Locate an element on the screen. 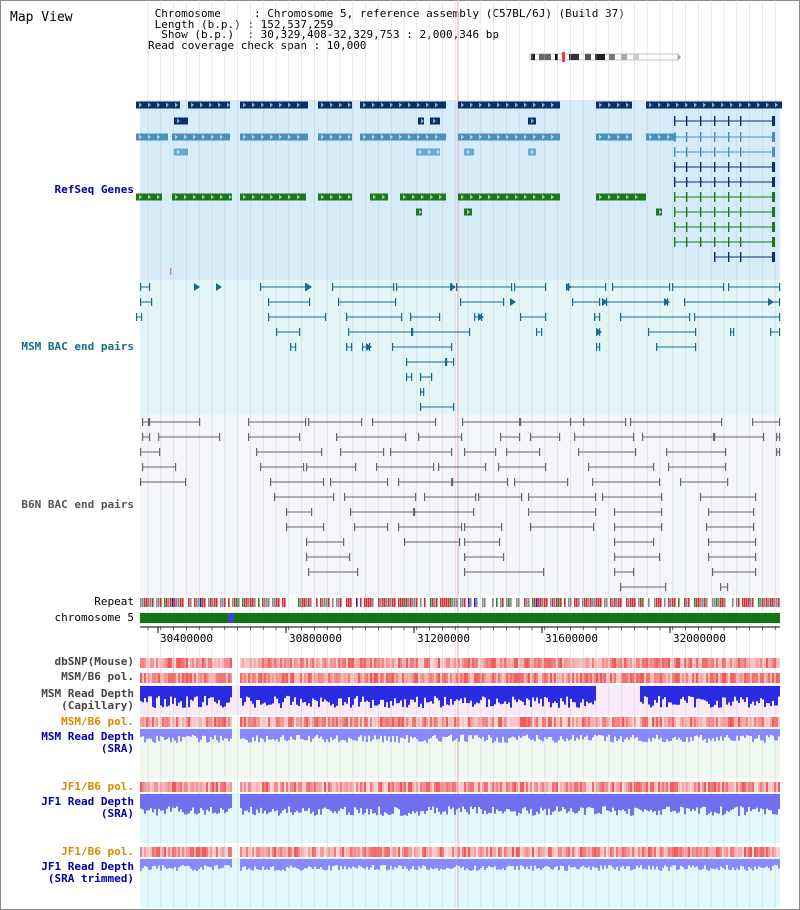 This screenshot has height=910, width=800. track-label-repeat: Repeat is located at coordinates (114, 601).